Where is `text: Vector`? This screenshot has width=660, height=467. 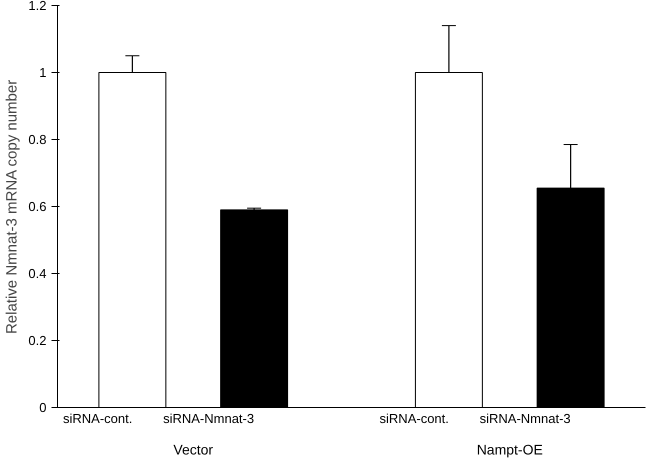
text: Vector is located at coordinates (193, 450).